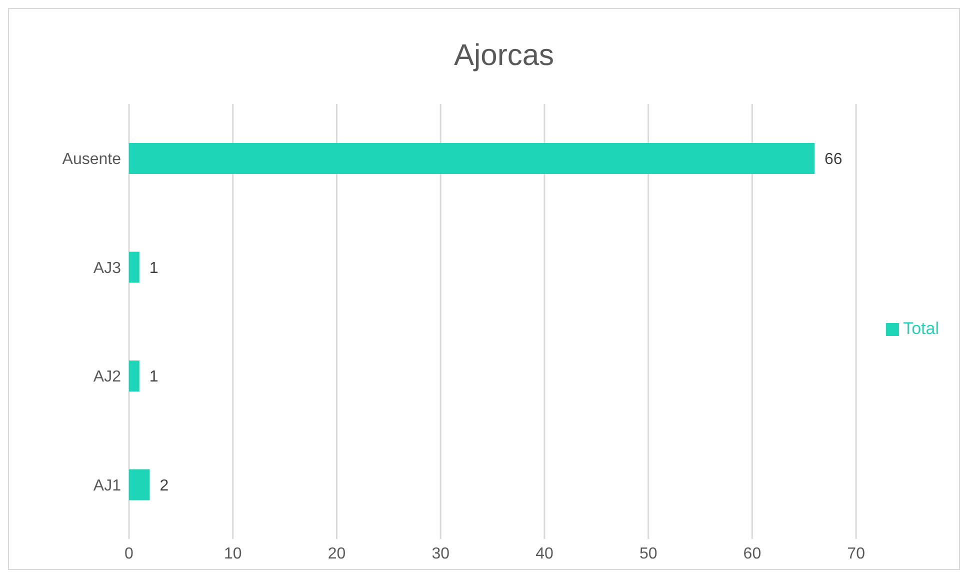 The width and height of the screenshot is (969, 574). What do you see at coordinates (129, 553) in the screenshot?
I see `x-tick-label: 0` at bounding box center [129, 553].